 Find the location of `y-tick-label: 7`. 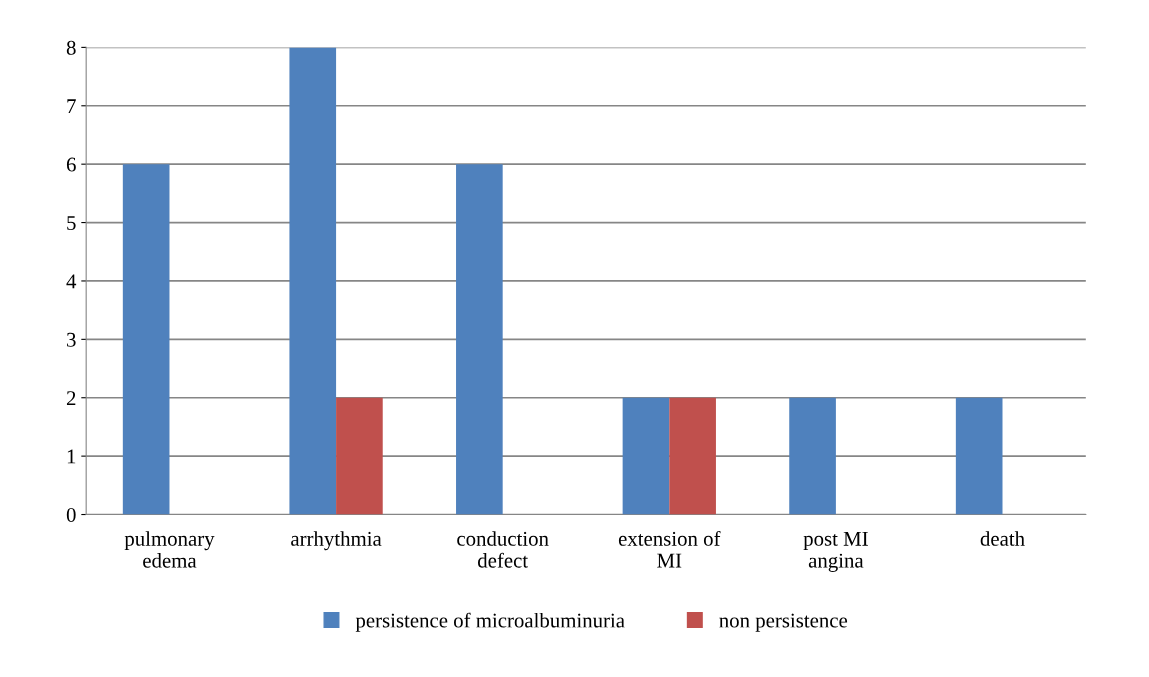

y-tick-label: 7 is located at coordinates (71, 106).